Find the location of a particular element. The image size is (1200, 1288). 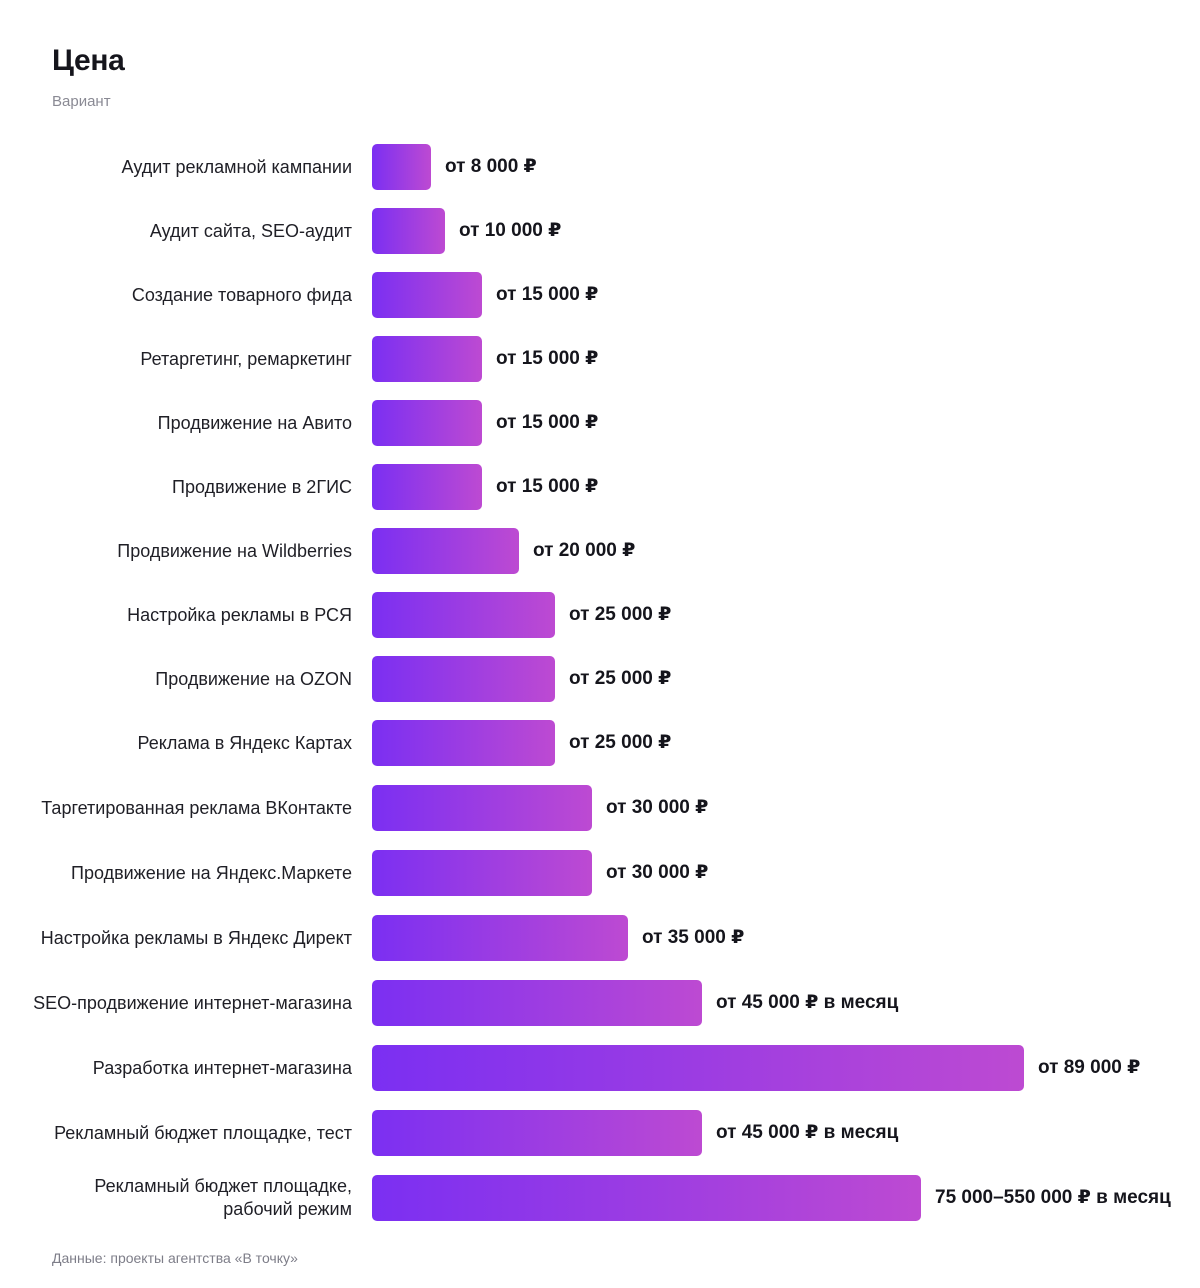

category-label: SEO-продвижение интернет-магазина is located at coordinates (192, 1003).